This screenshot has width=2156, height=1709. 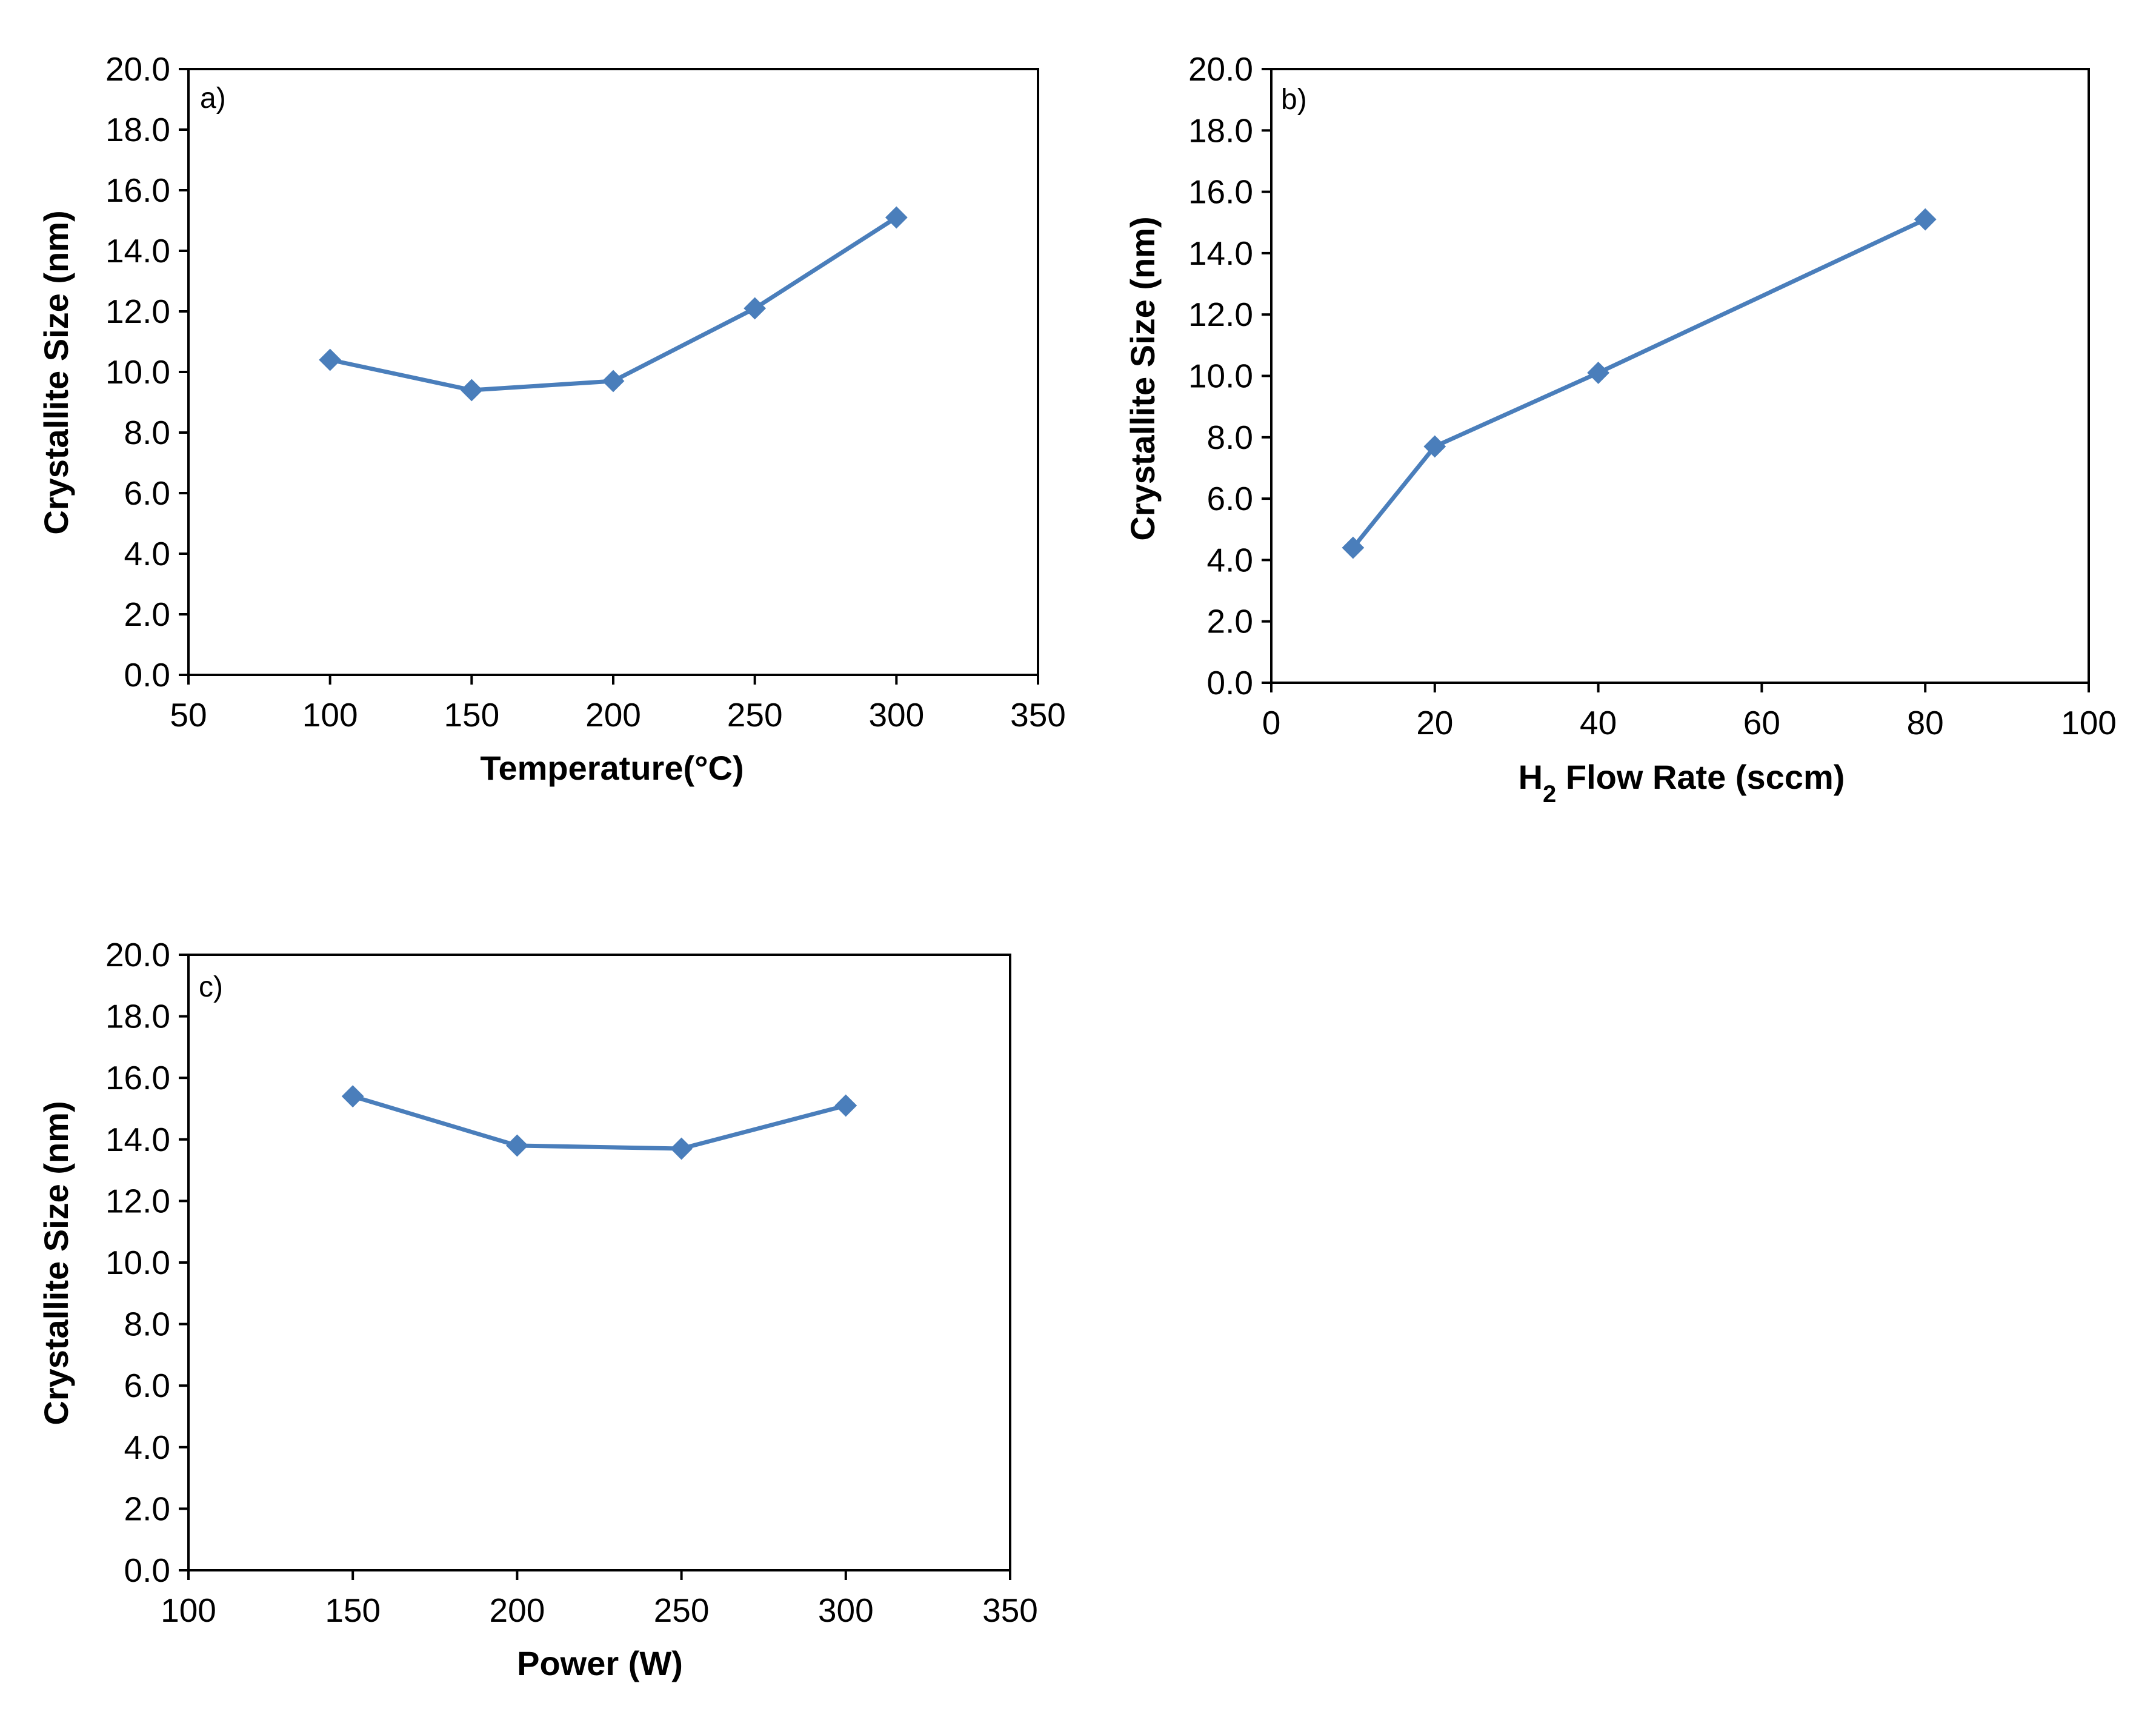 What do you see at coordinates (1434, 723) in the screenshot?
I see `x-tick-label: 20` at bounding box center [1434, 723].